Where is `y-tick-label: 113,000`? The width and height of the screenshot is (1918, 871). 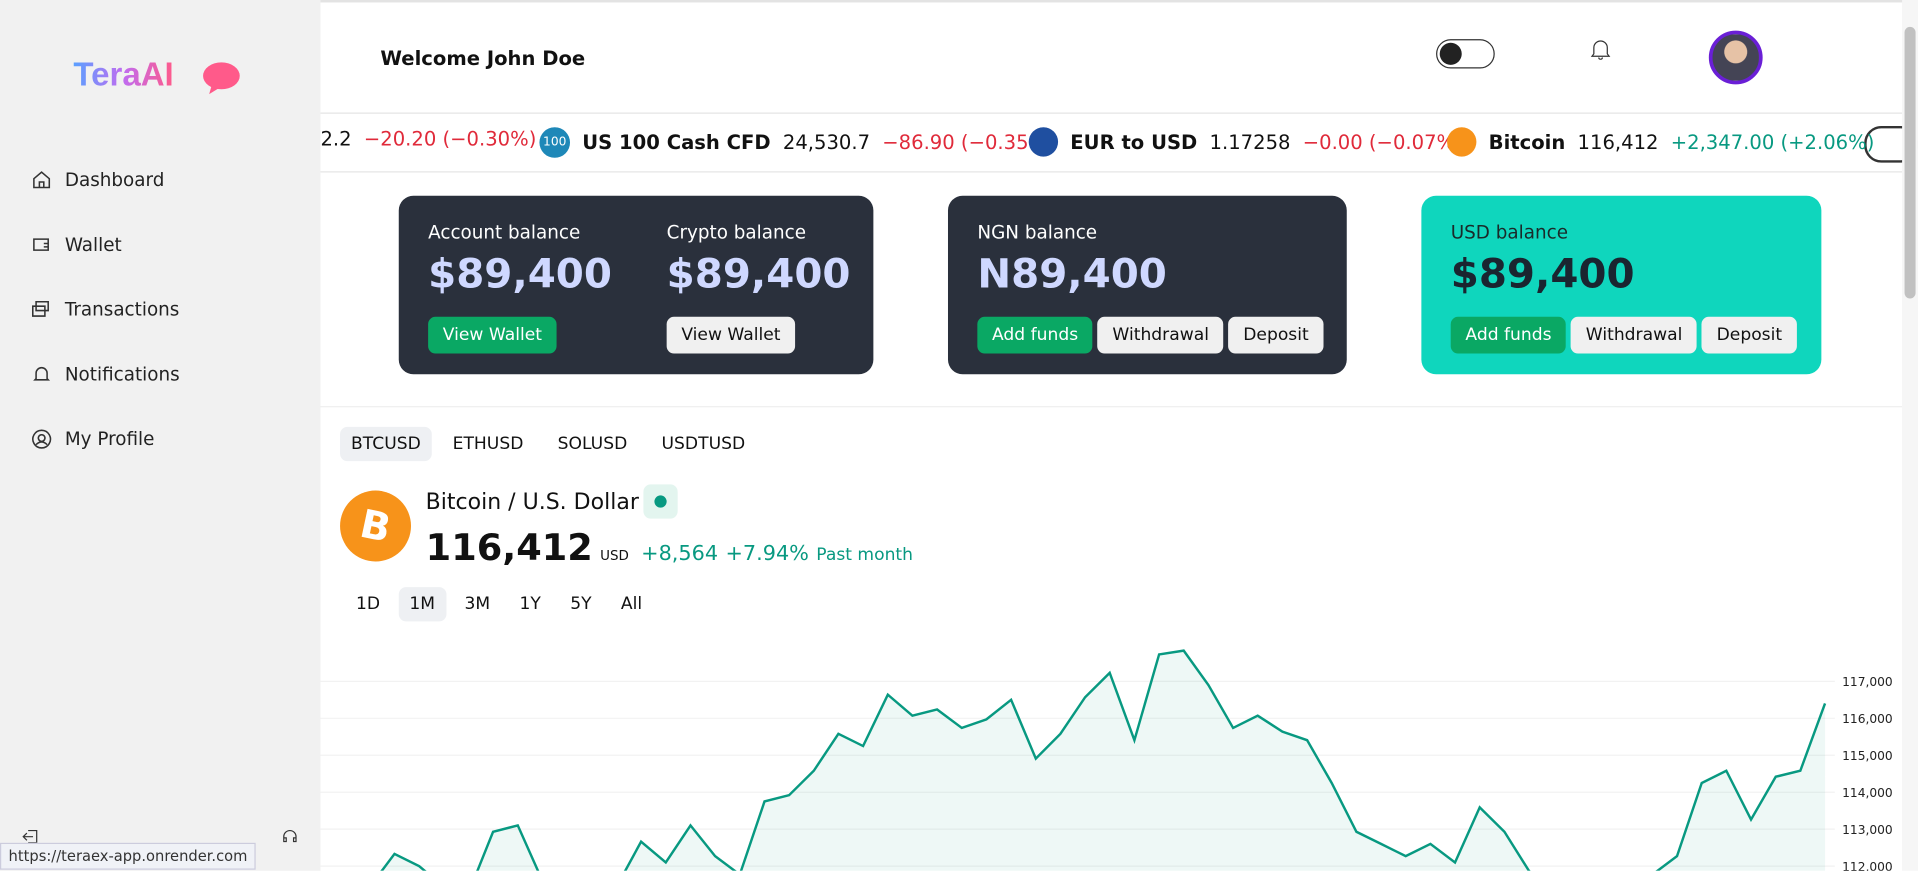
y-tick-label: 113,000 is located at coordinates (1867, 830).